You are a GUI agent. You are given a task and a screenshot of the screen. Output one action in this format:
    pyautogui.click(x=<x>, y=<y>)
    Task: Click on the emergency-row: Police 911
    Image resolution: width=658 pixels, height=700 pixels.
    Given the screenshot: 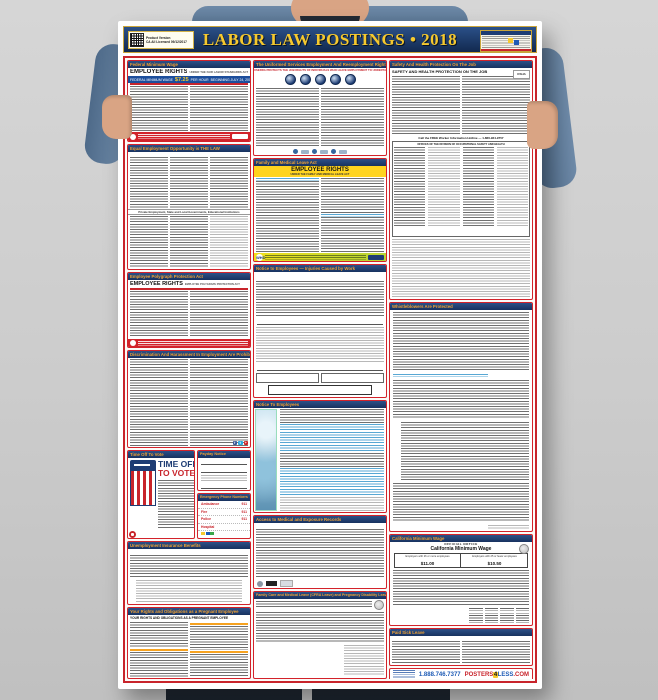 What is the action you would take?
    pyautogui.click(x=224, y=520)
    